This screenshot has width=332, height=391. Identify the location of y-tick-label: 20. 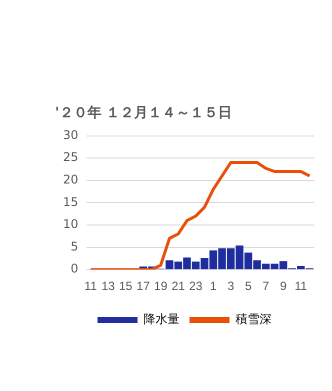
(70, 179).